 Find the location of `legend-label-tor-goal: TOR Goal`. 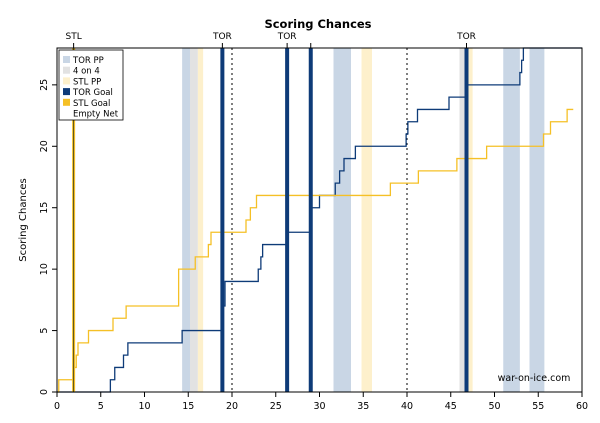

legend-label-tor-goal: TOR Goal is located at coordinates (92, 93).